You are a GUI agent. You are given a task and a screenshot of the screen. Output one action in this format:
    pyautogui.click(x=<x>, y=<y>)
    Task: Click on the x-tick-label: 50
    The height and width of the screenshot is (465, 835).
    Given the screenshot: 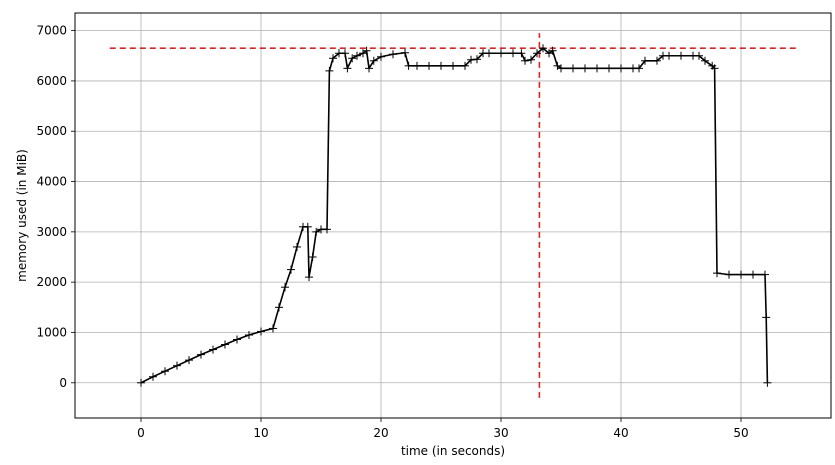 What is the action you would take?
    pyautogui.click(x=740, y=433)
    